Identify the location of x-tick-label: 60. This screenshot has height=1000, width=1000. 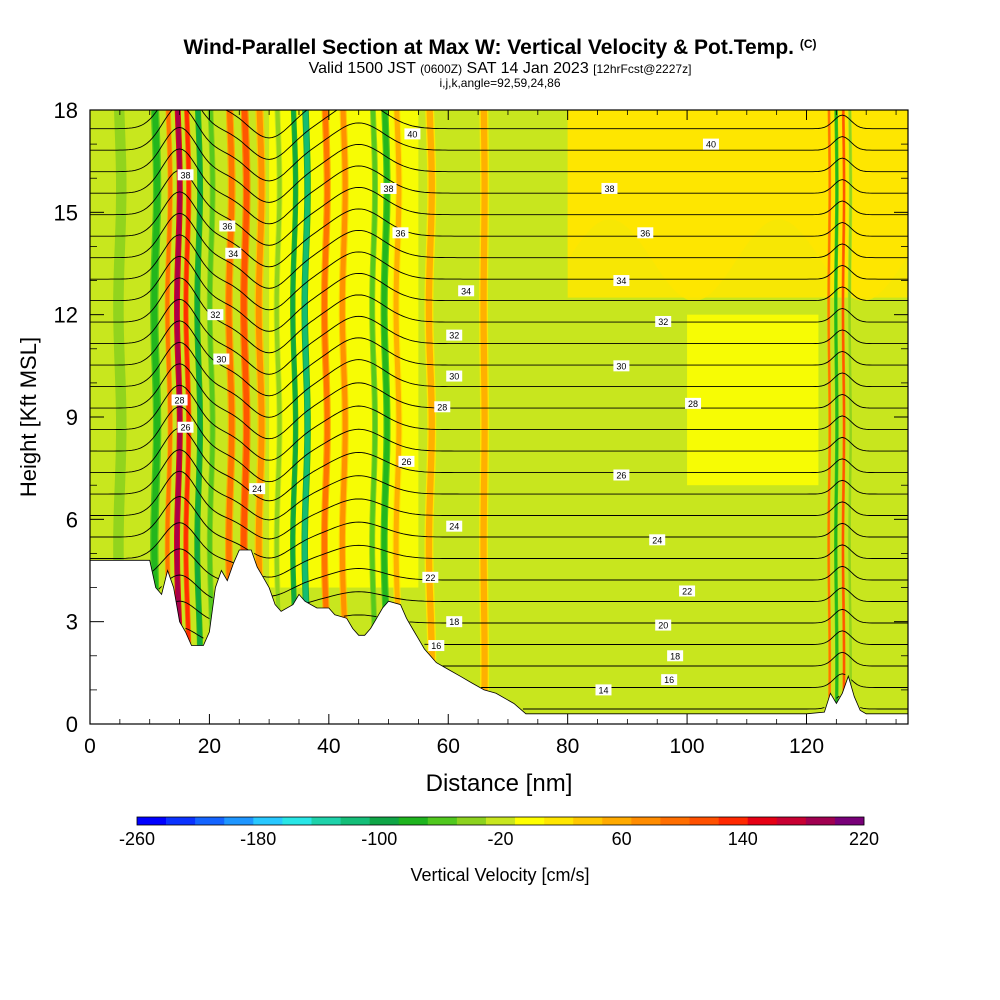
(448, 746).